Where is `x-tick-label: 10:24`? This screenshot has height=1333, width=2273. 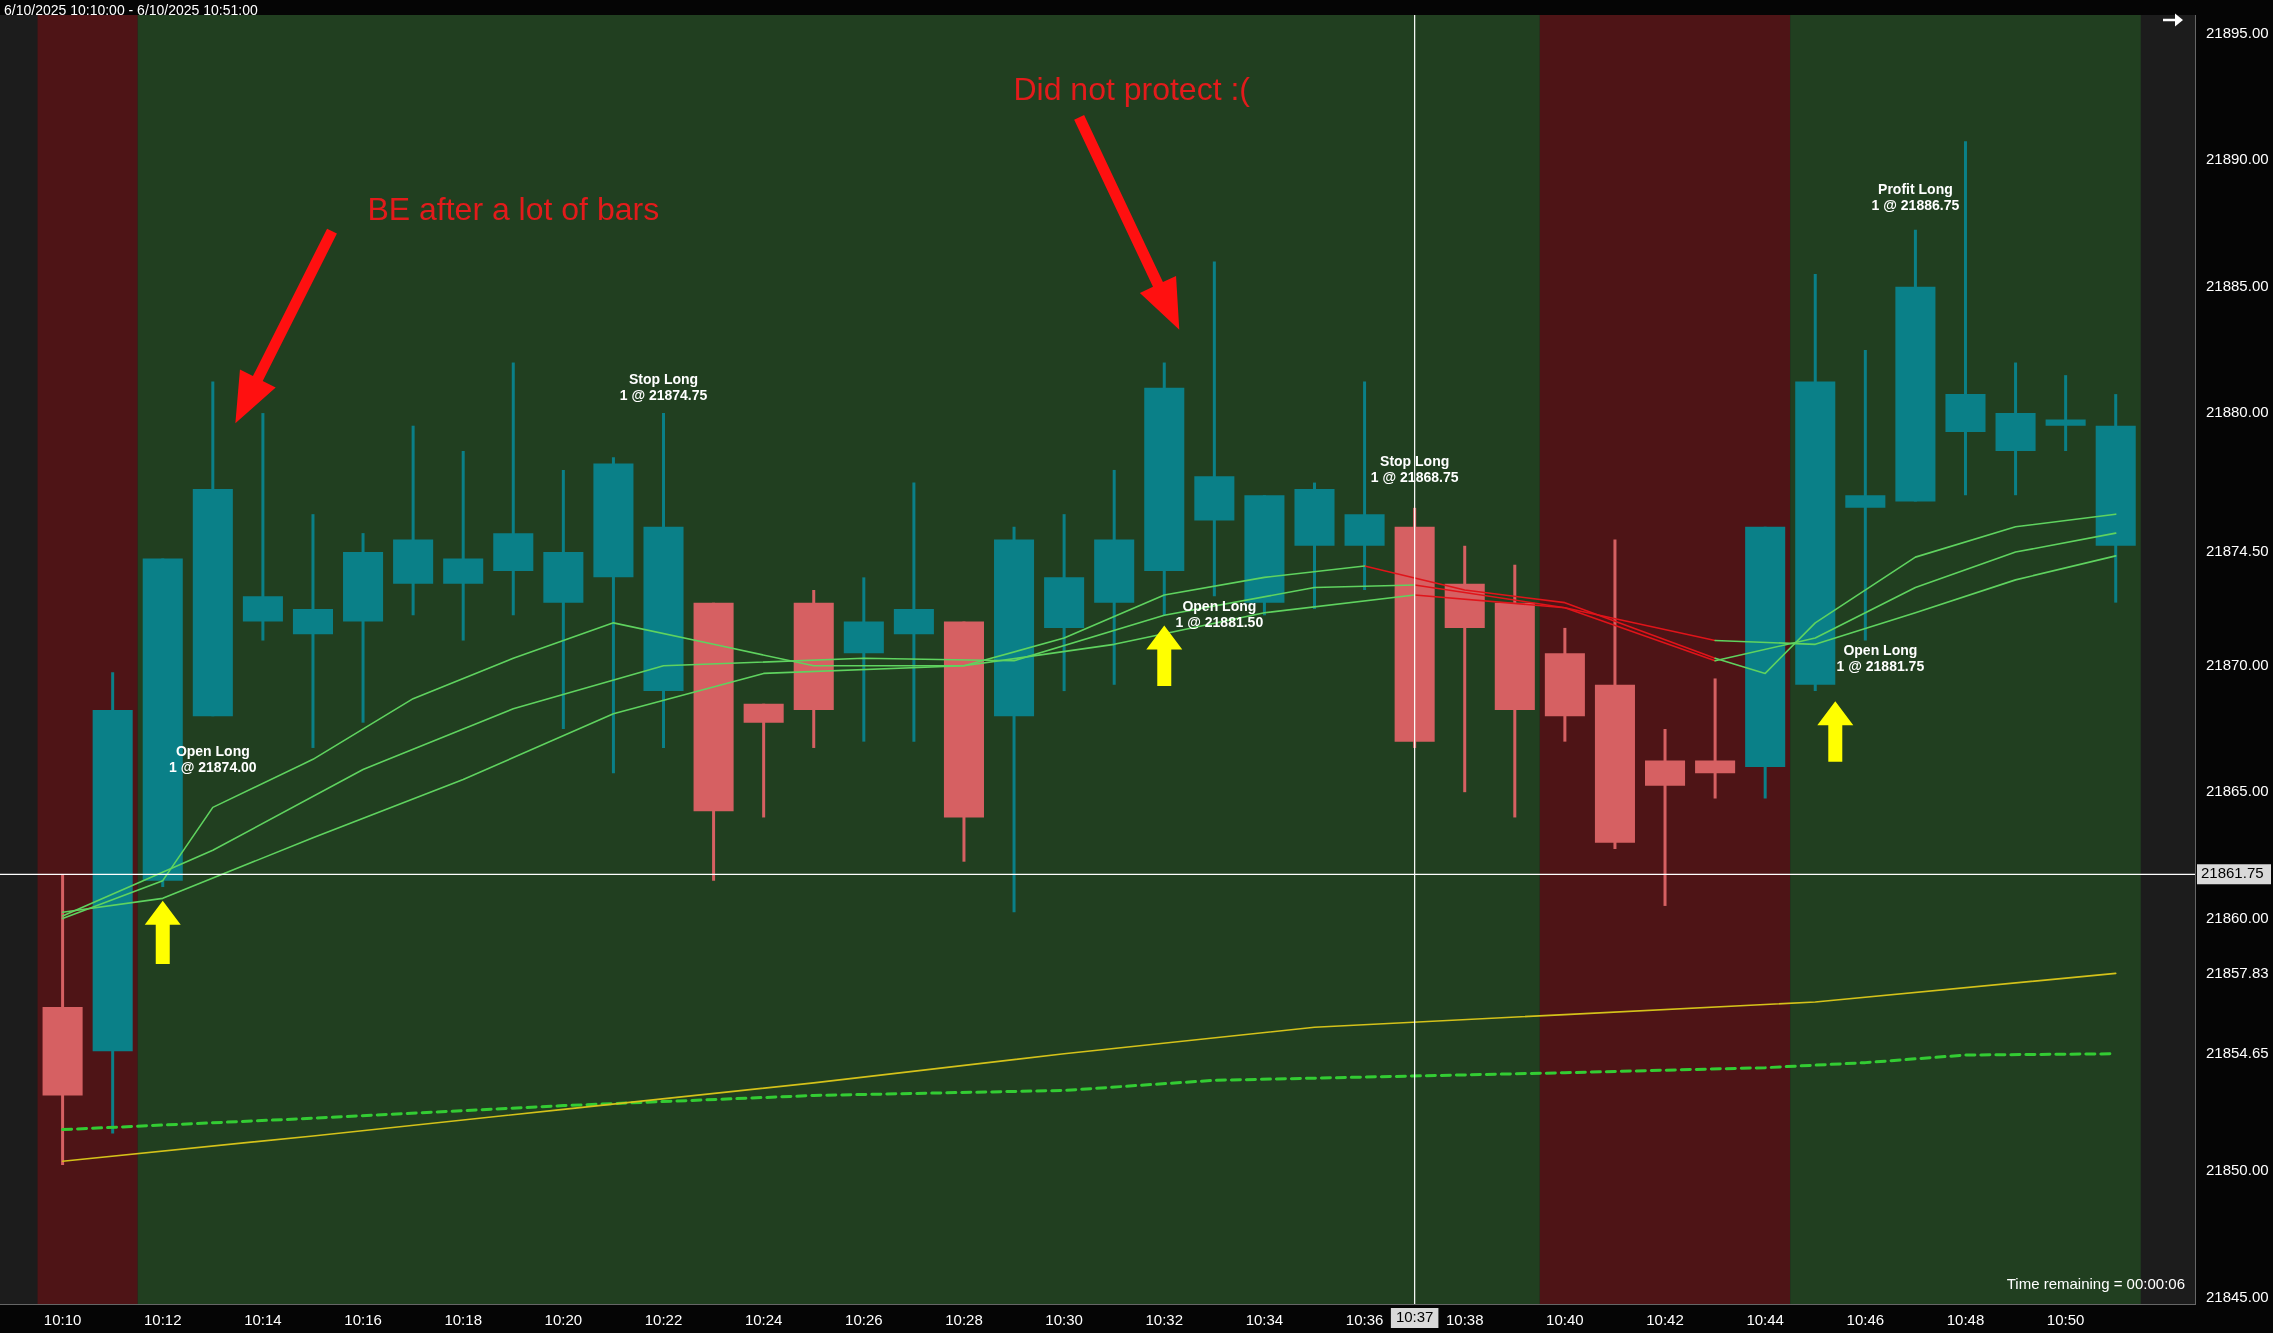
x-tick-label: 10:24 is located at coordinates (763, 1320).